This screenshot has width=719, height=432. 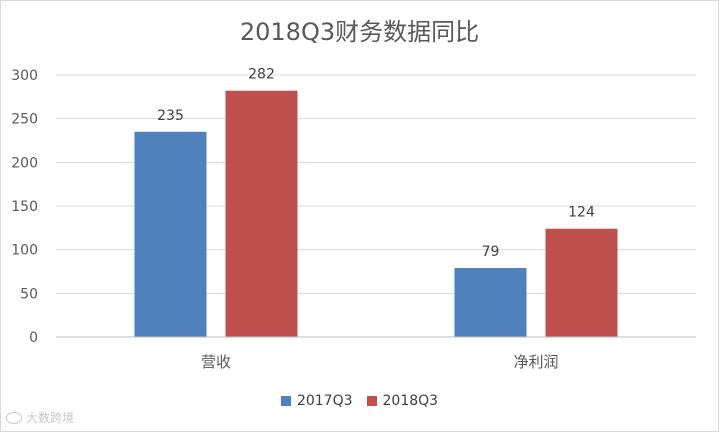 What do you see at coordinates (324, 401) in the screenshot?
I see `legend-label: 2017Q3` at bounding box center [324, 401].